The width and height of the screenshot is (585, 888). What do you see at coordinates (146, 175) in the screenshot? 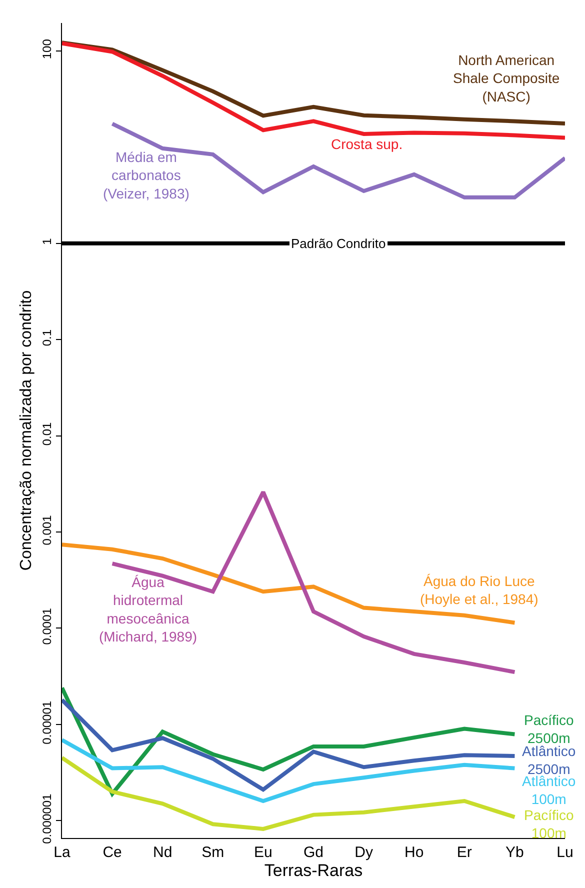
I see `series-label: Média em carbonatos (Veizer, 1983)` at bounding box center [146, 175].